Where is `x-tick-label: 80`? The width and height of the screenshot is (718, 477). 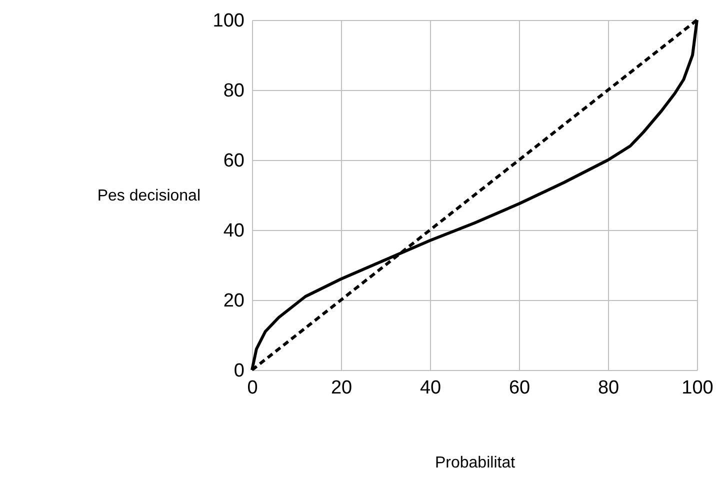 x-tick-label: 80 is located at coordinates (609, 388).